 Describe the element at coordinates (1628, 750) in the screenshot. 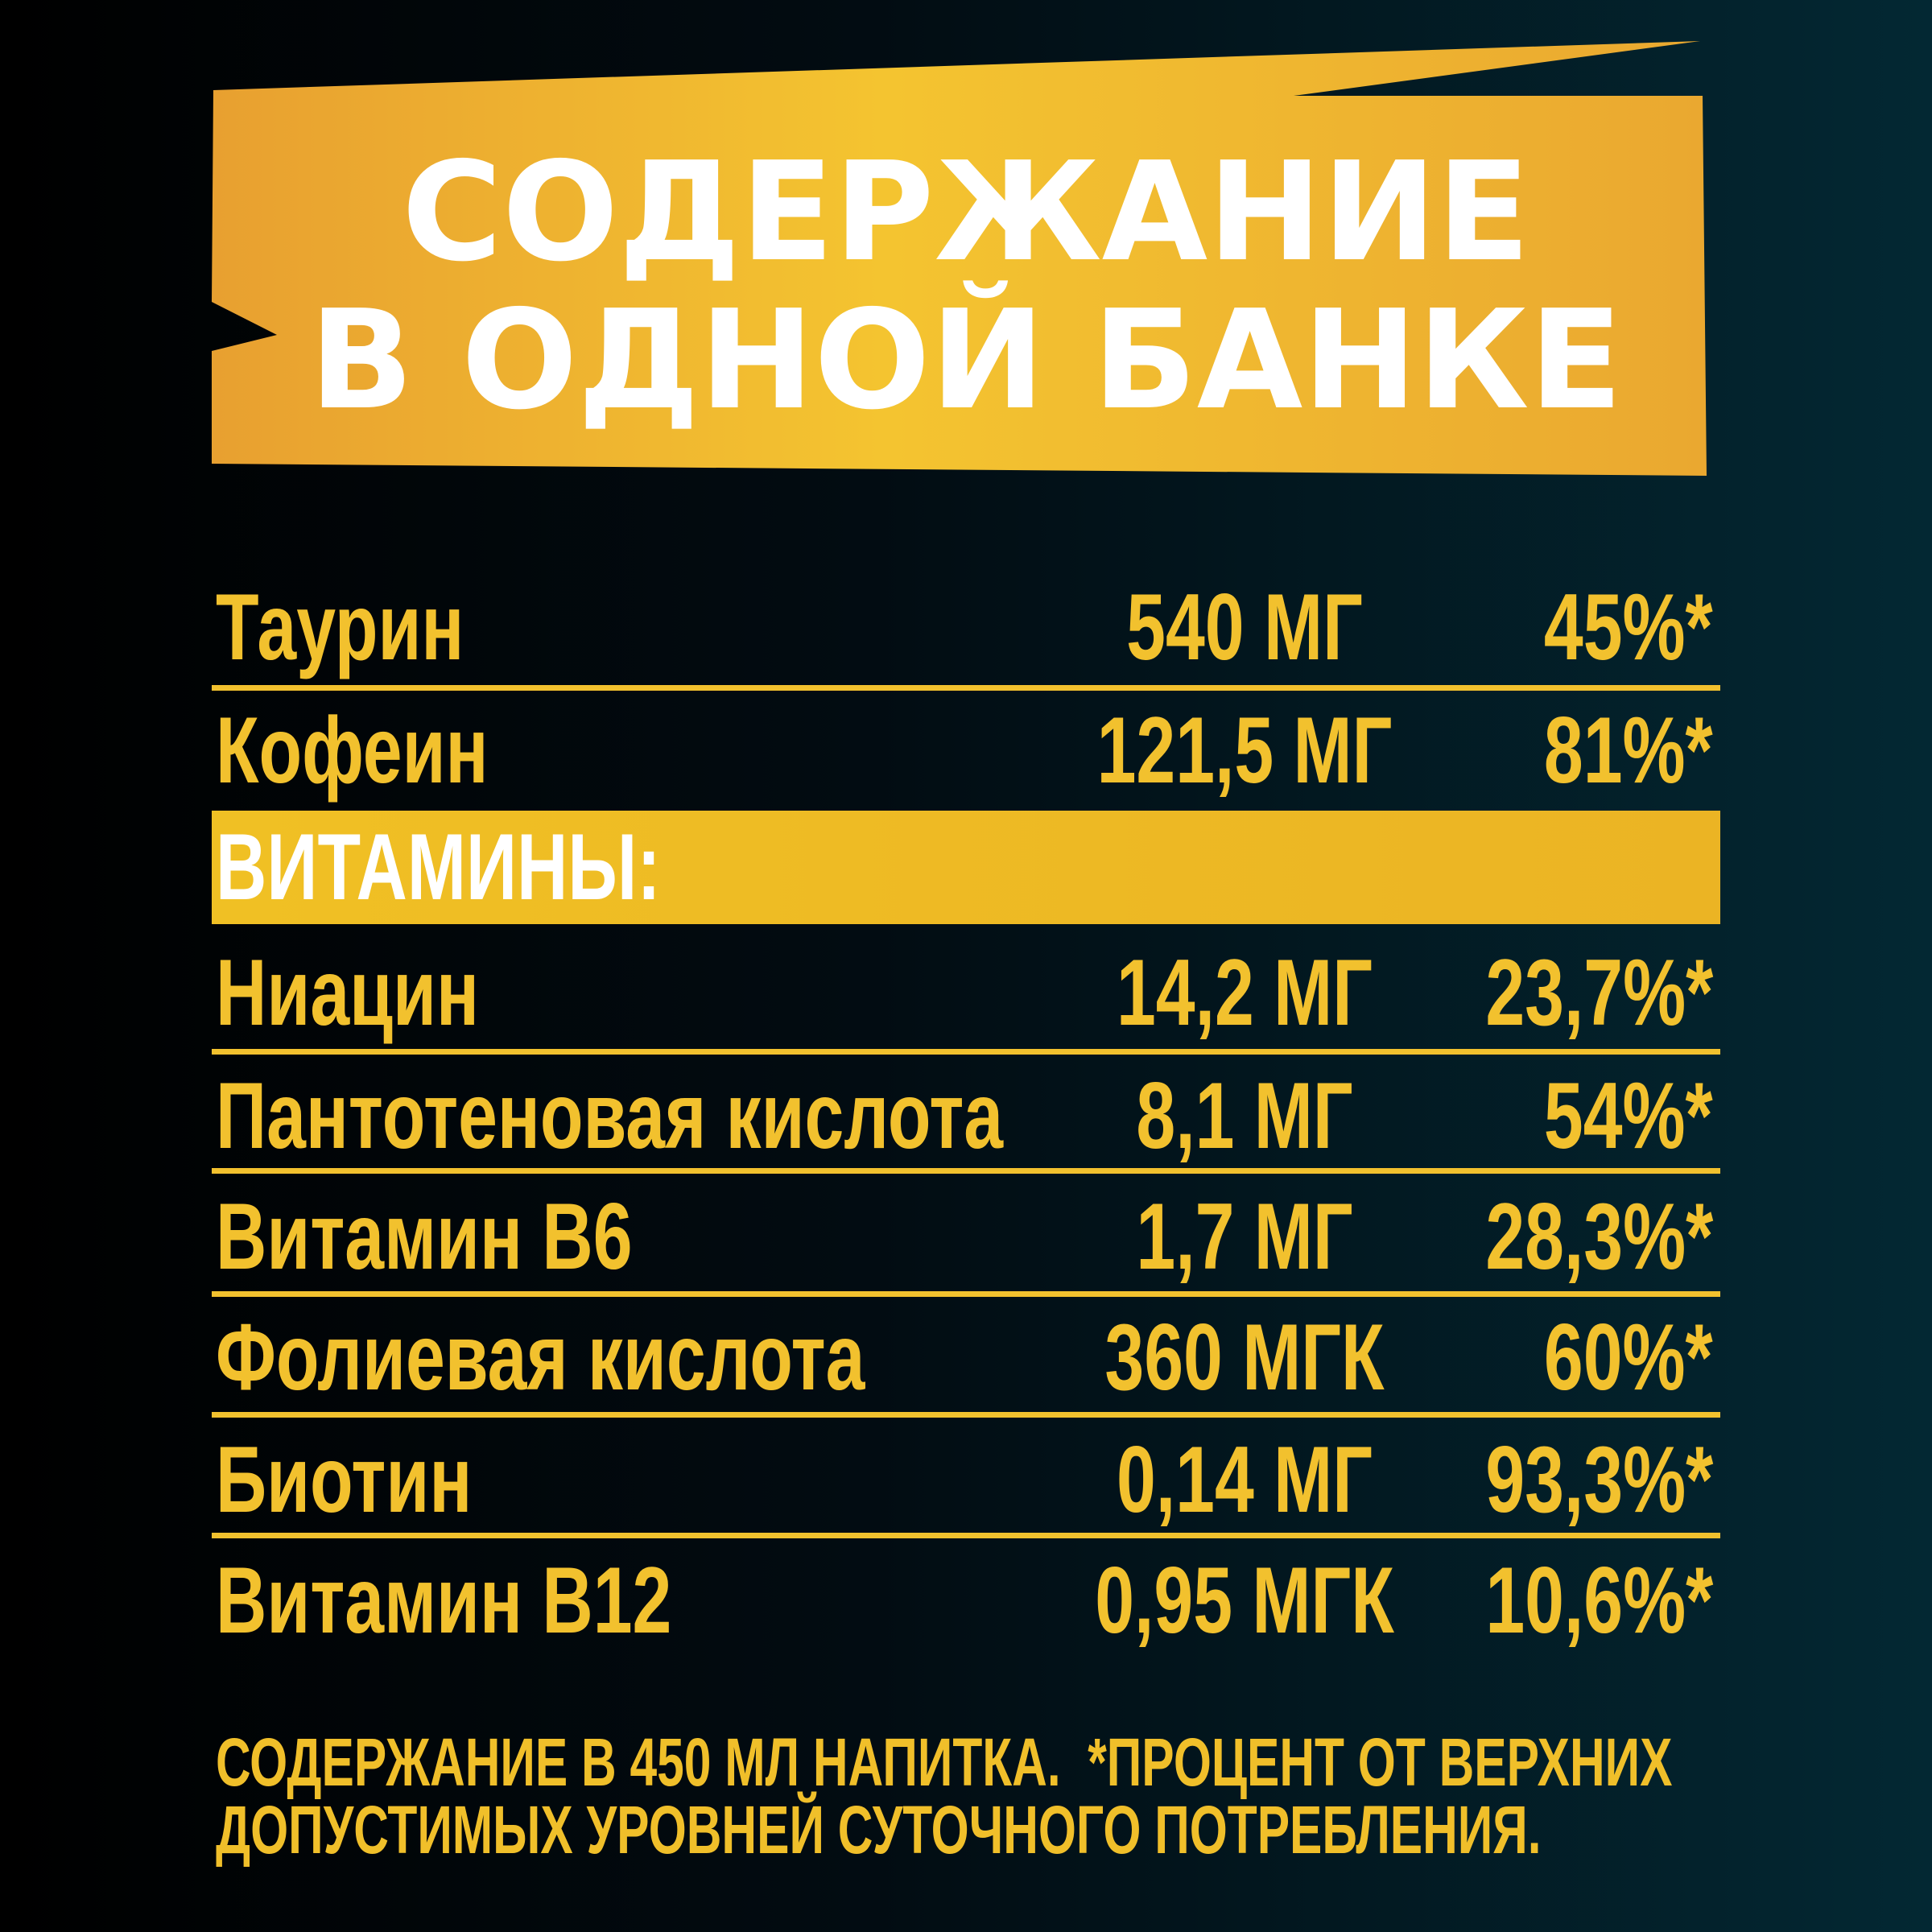

I see `nutrient-percent: 81%*` at that location.